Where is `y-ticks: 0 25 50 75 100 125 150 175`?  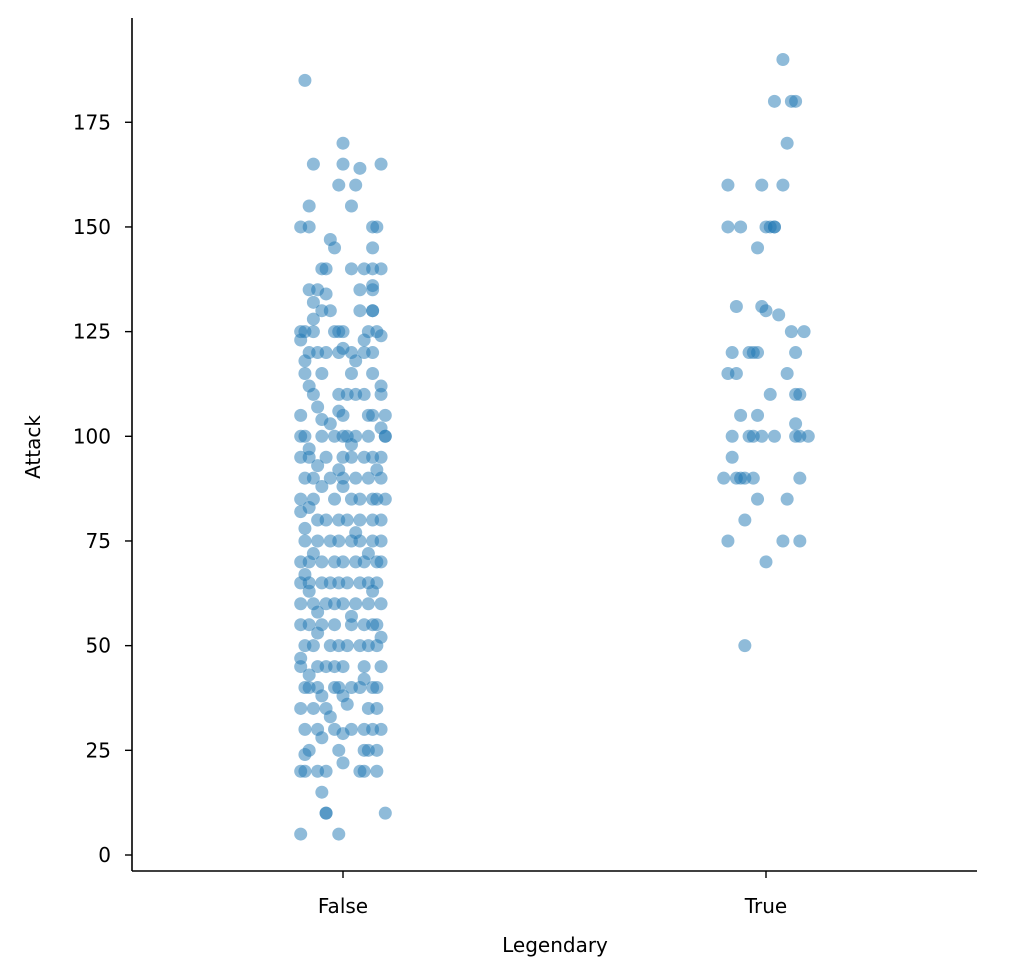
y-ticks: 0 25 50 75 100 125 150 175 is located at coordinates (102, 488).